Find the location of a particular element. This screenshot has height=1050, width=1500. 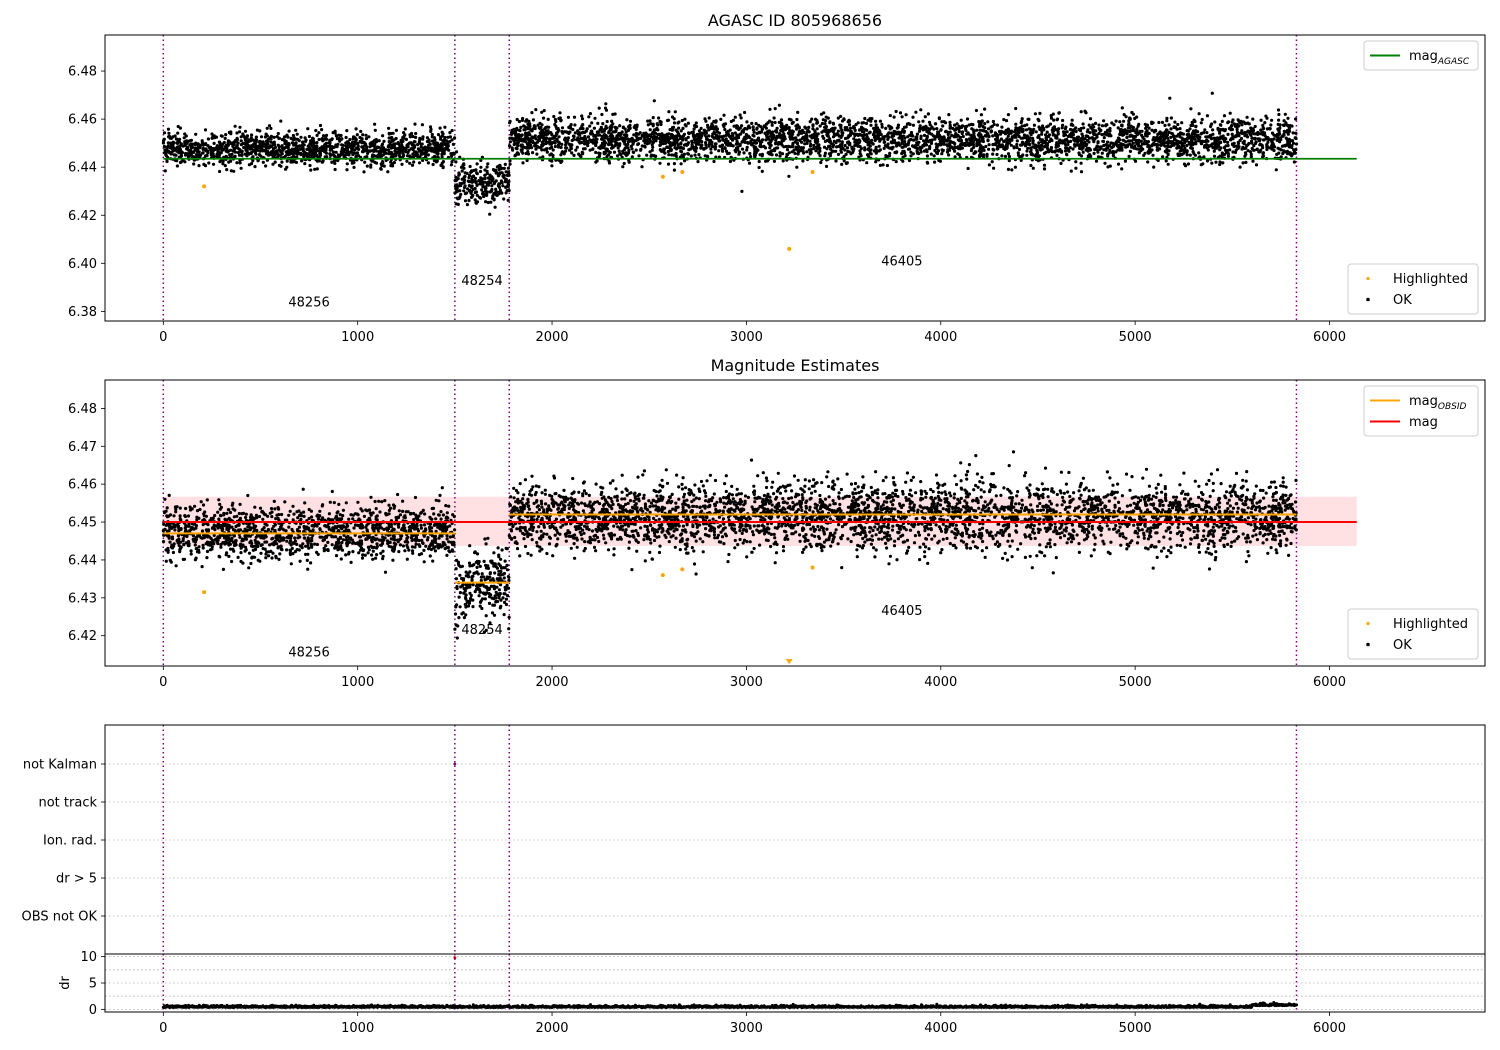

flag-point is located at coordinates (455, 764).